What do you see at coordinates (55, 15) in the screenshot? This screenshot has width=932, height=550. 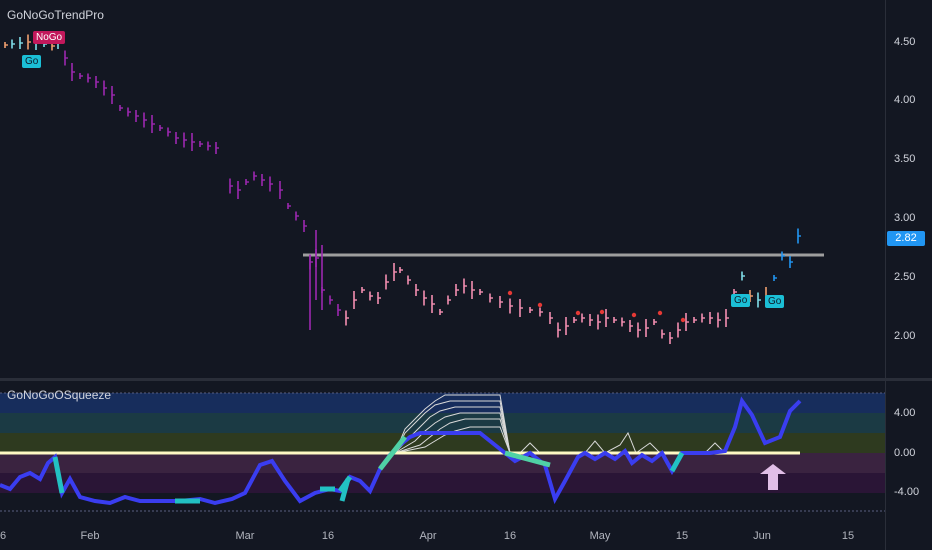 I see `price-pane-title: GoNoGoTrendPro` at bounding box center [55, 15].